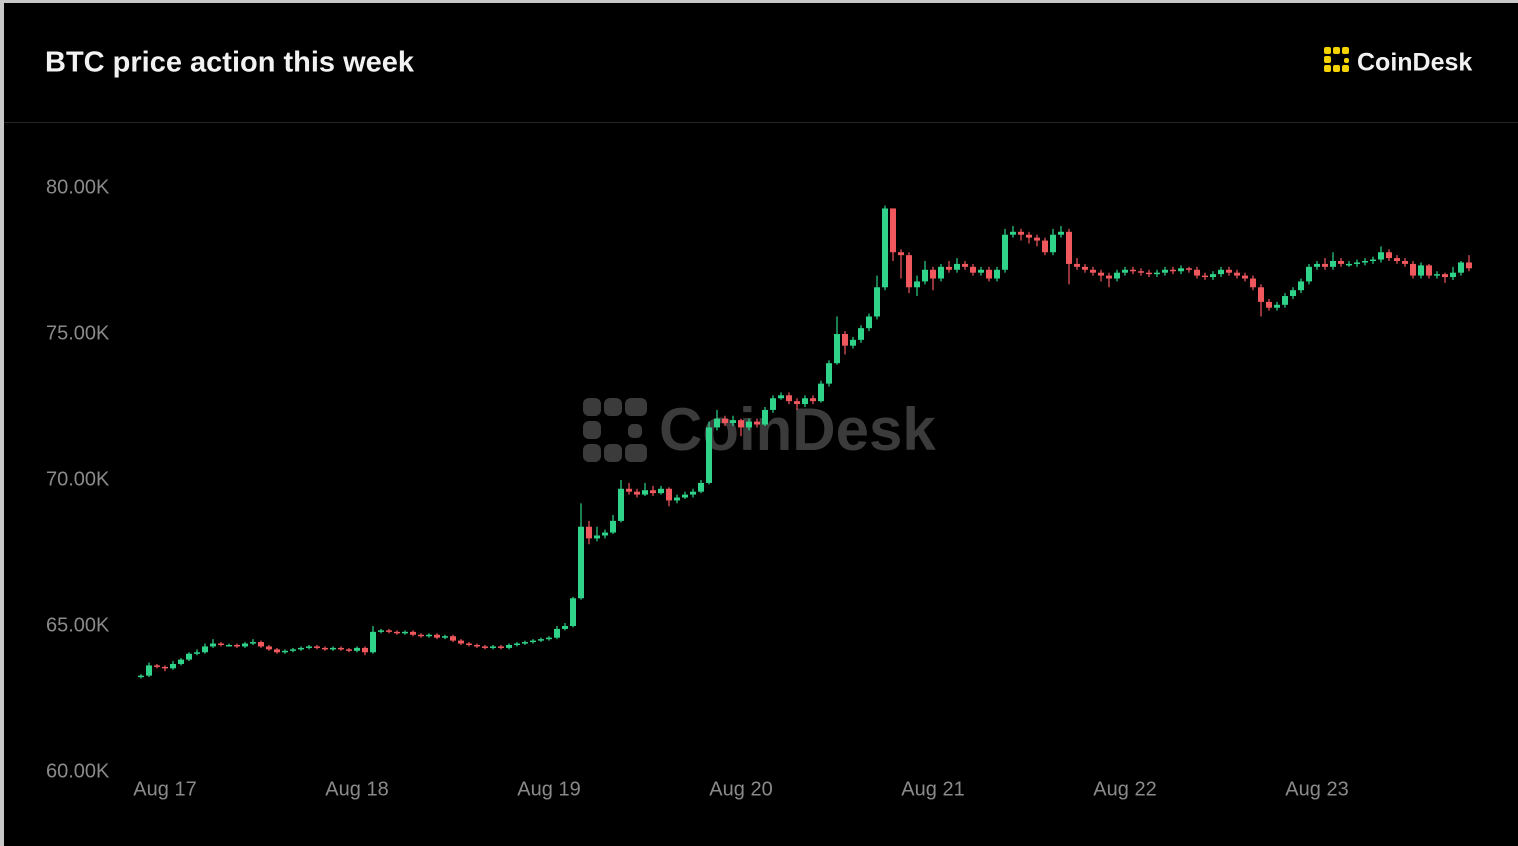  Describe the element at coordinates (1124, 789) in the screenshot. I see `x-tick-label: Aug 22` at that location.